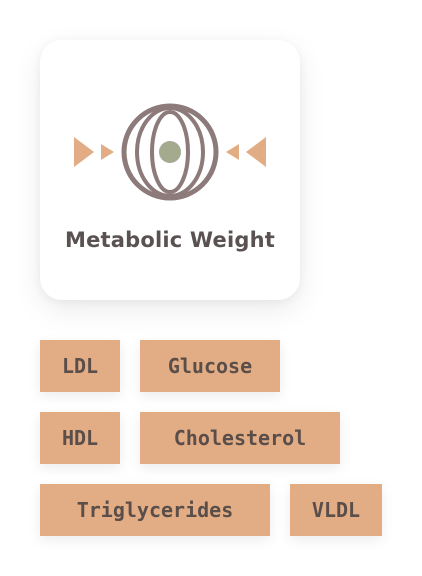 This screenshot has height=576, width=422. I want to click on chip-cholesterol: Cholesterol, so click(240, 438).